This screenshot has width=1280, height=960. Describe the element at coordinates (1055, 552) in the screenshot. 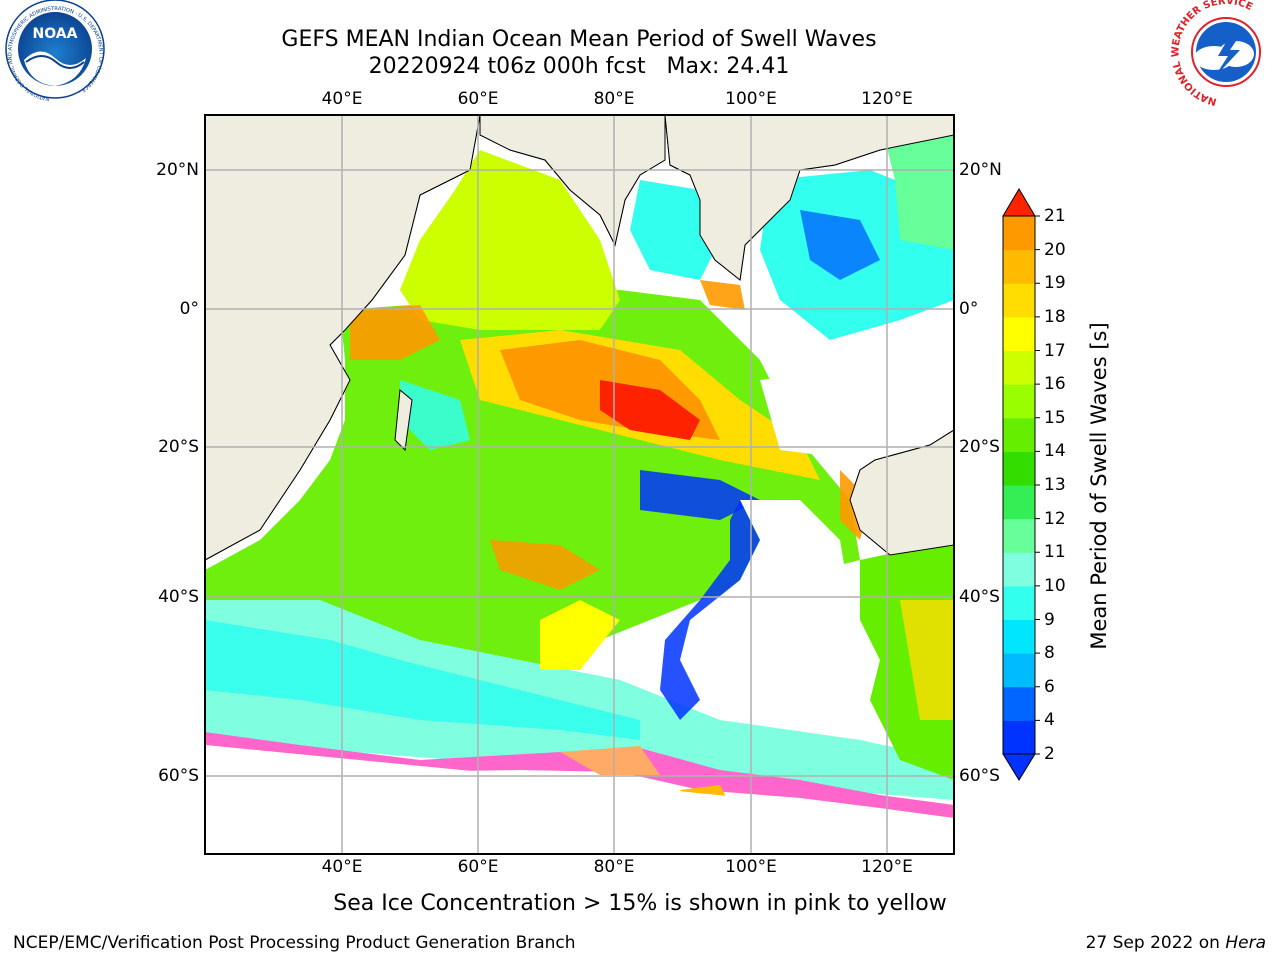

I see `colorbar-tick-label: 11` at that location.